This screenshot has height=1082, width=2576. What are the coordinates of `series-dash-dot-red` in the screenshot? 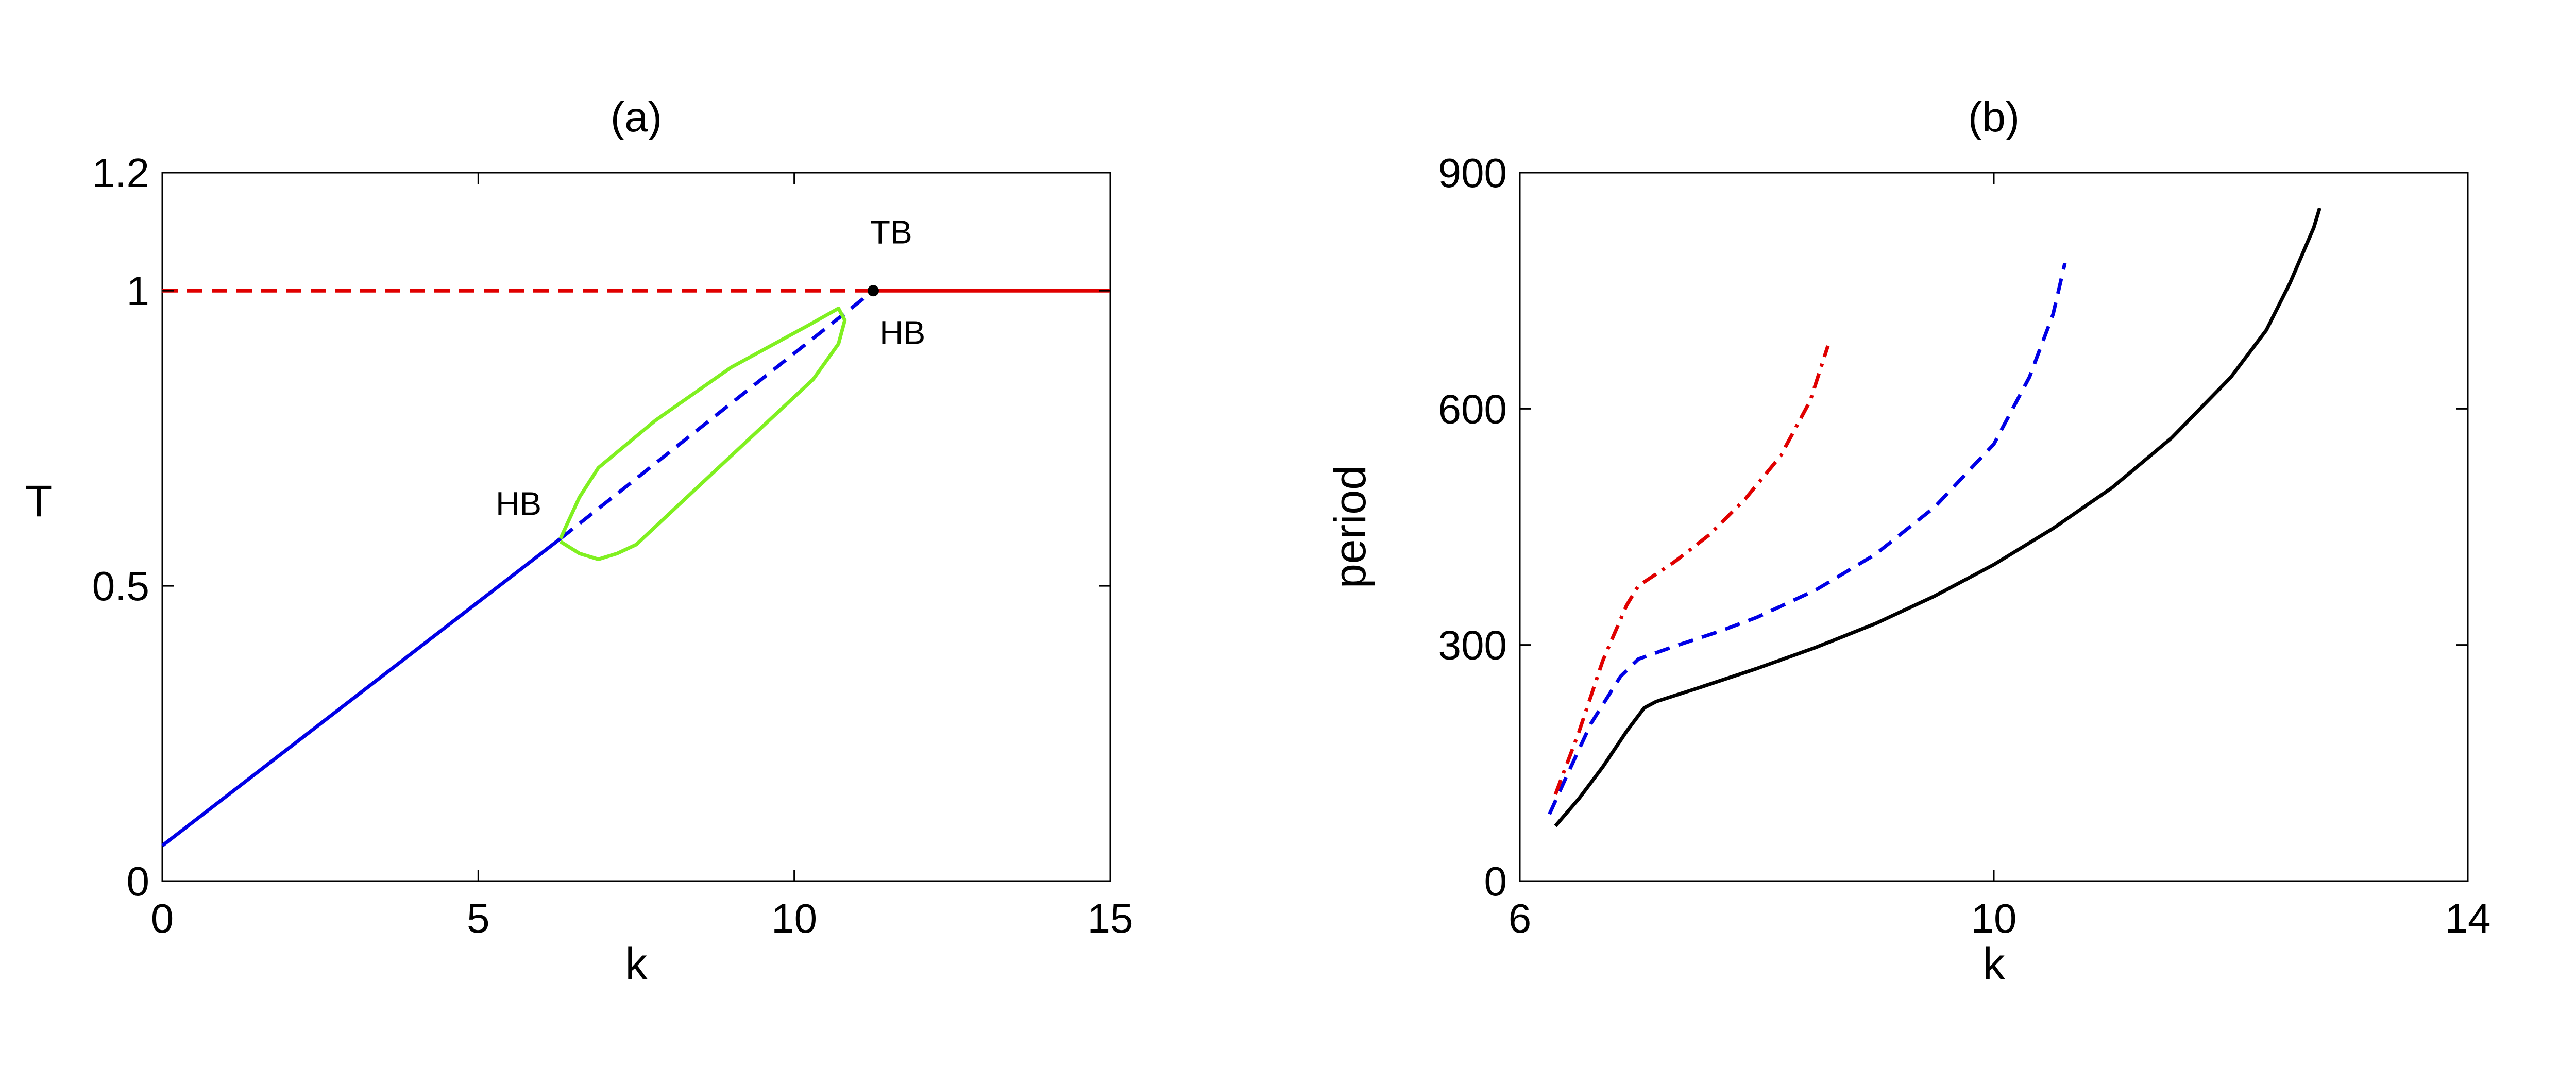 It's located at (1691, 570).